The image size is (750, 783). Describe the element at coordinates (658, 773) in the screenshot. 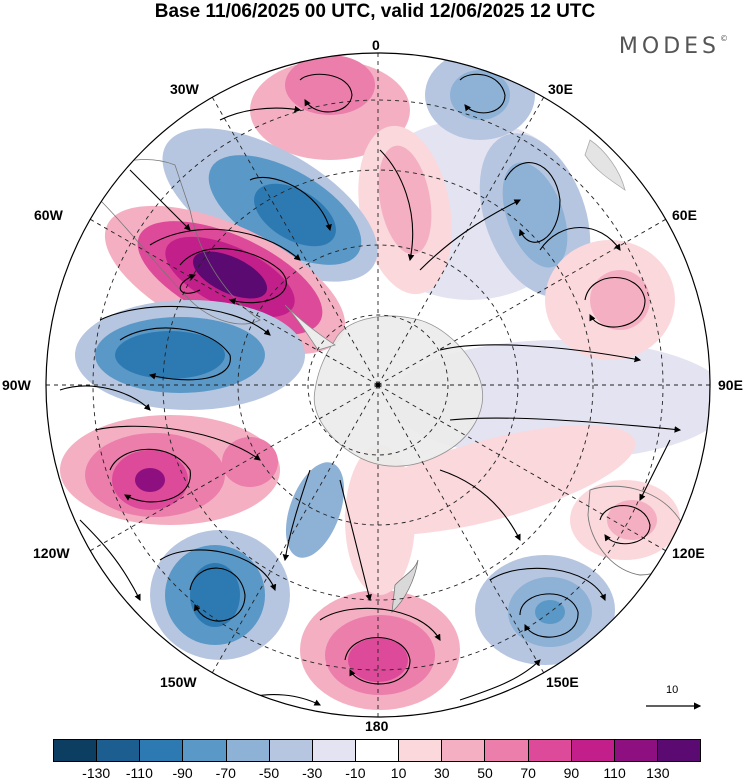

I see `colorbar-tick-label: 130` at that location.